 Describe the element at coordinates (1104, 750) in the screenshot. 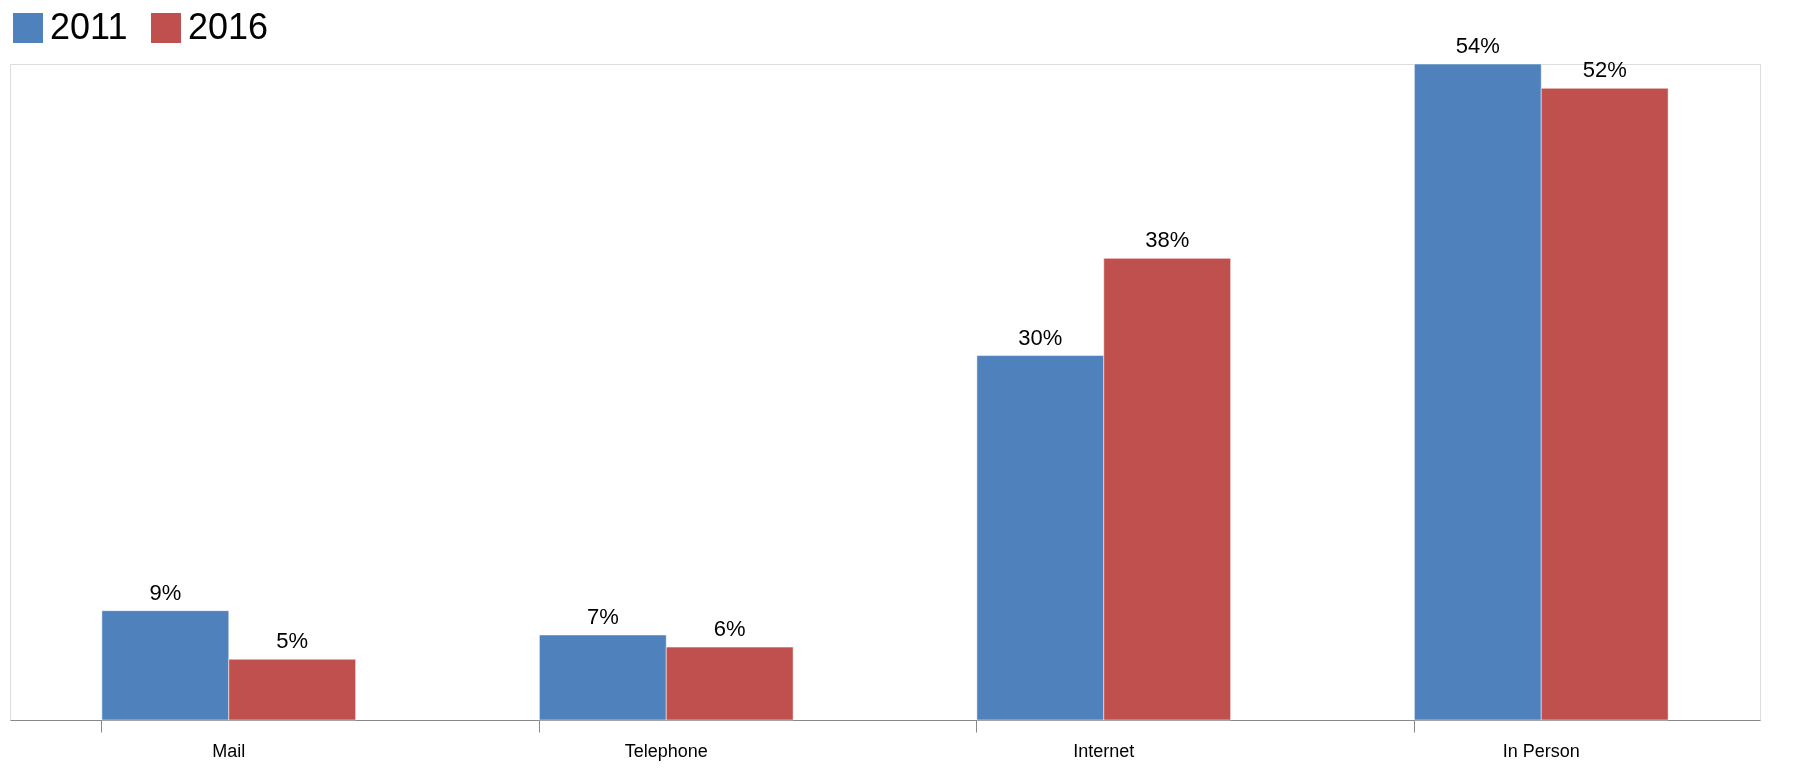

I see `x-tick-label: Internet` at that location.